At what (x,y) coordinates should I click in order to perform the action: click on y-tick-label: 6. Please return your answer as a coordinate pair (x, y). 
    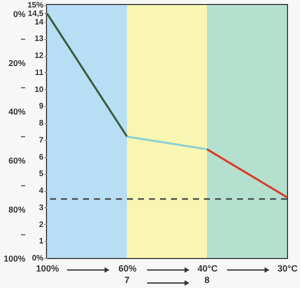
    Looking at the image, I should click on (41, 157).